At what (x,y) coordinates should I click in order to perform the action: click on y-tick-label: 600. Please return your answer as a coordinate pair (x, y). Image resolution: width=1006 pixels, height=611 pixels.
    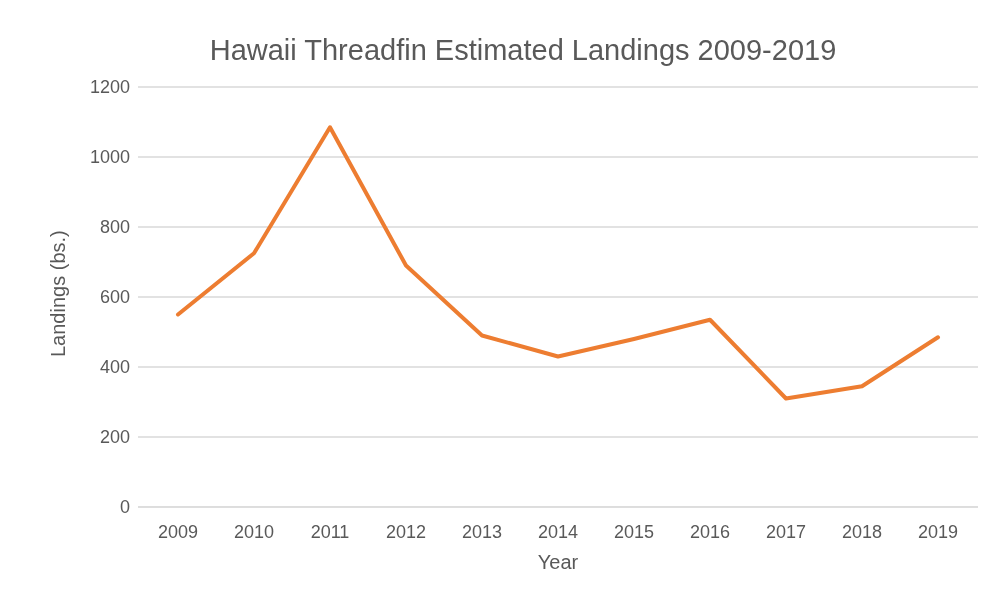
    Looking at the image, I should click on (114, 297).